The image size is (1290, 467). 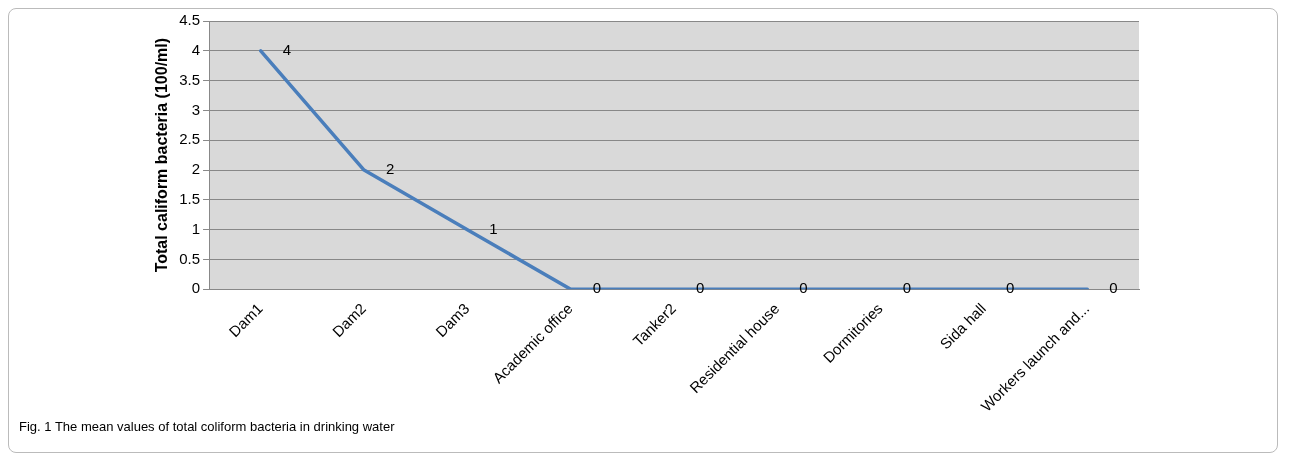 I want to click on x-tick-label: Sida hall, so click(x=963, y=326).